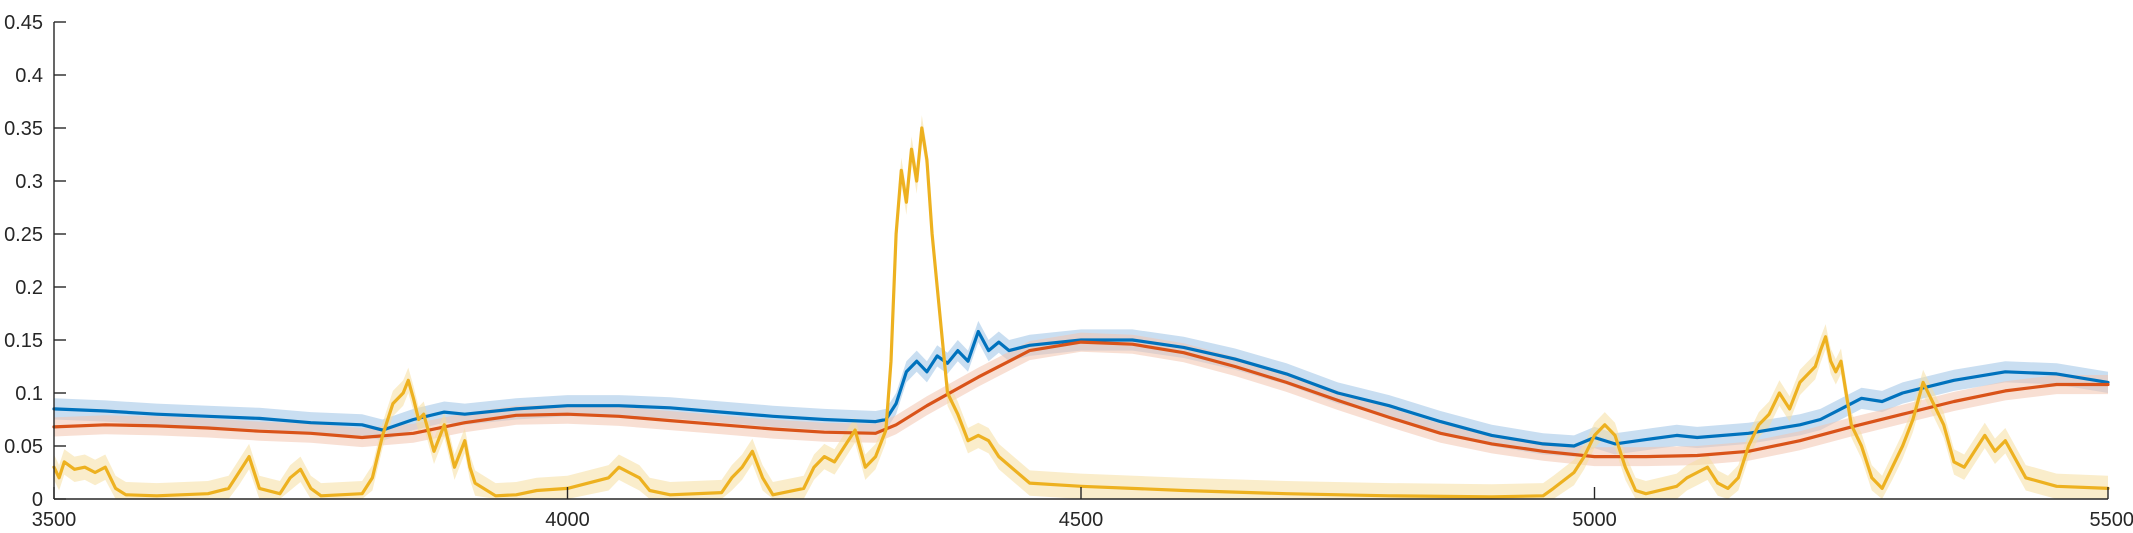  What do you see at coordinates (23, 23) in the screenshot?
I see `y-tick-label: 0.45` at bounding box center [23, 23].